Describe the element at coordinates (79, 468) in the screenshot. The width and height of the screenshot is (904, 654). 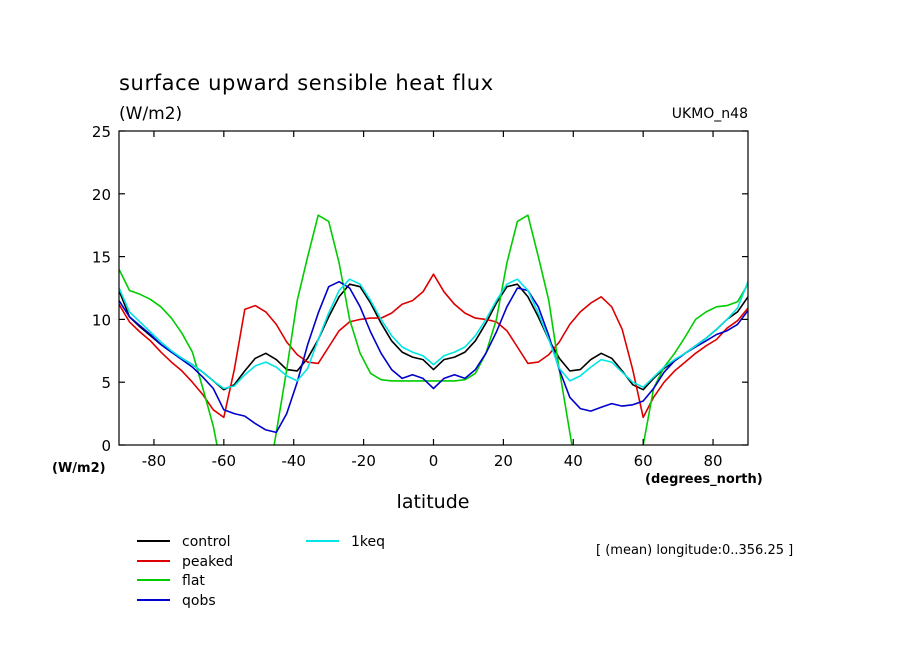
I see `y-units-bottom-label: (W/m2)` at that location.